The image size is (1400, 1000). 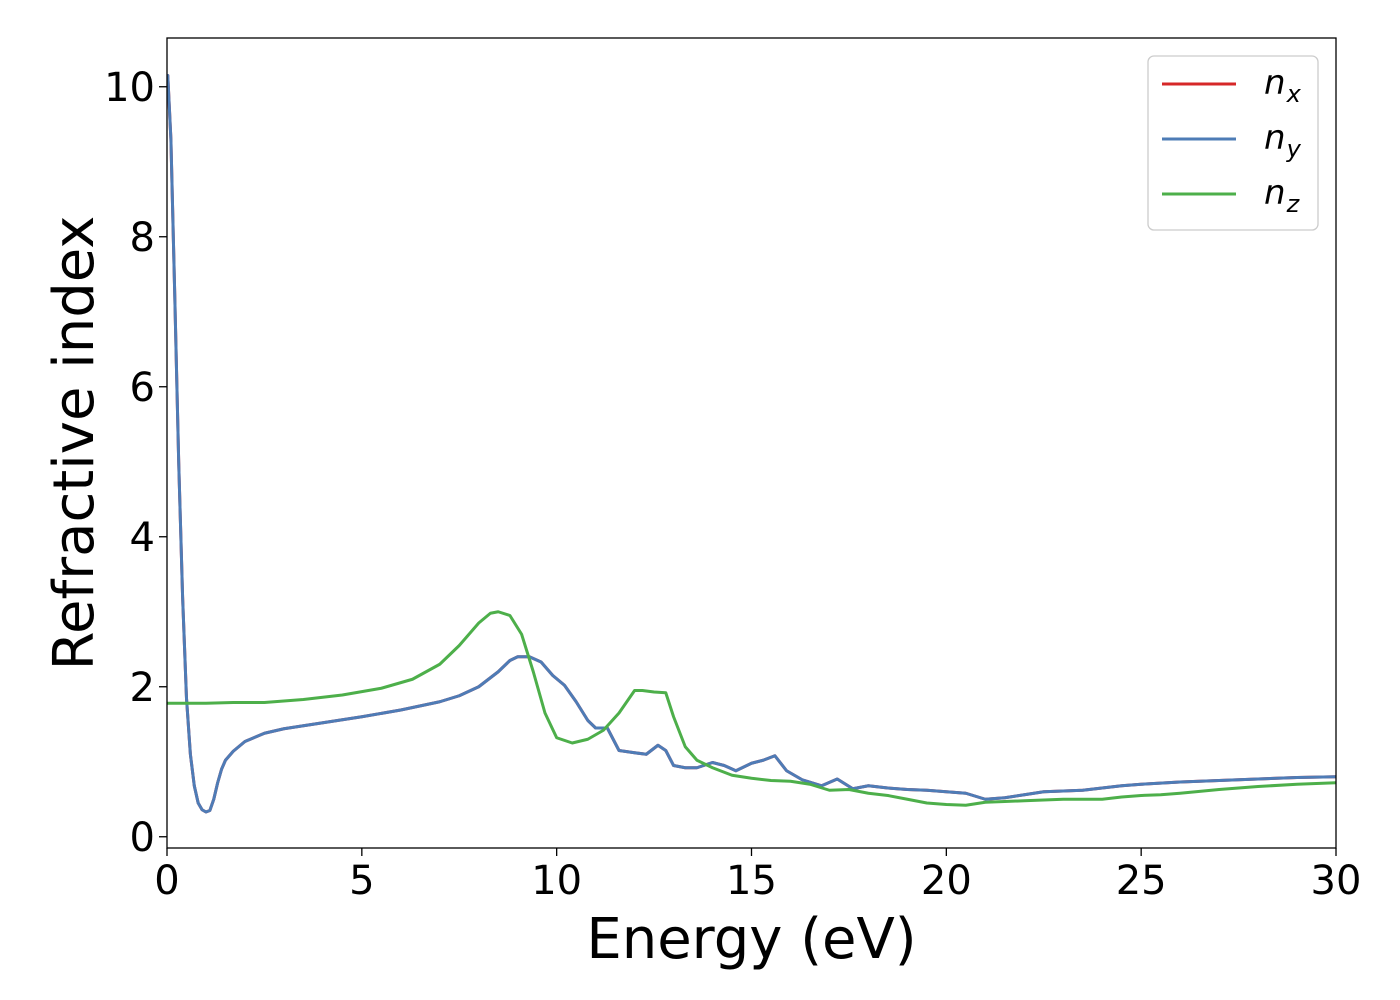 I want to click on x-axis-title: Energy (eV), so click(x=751, y=939).